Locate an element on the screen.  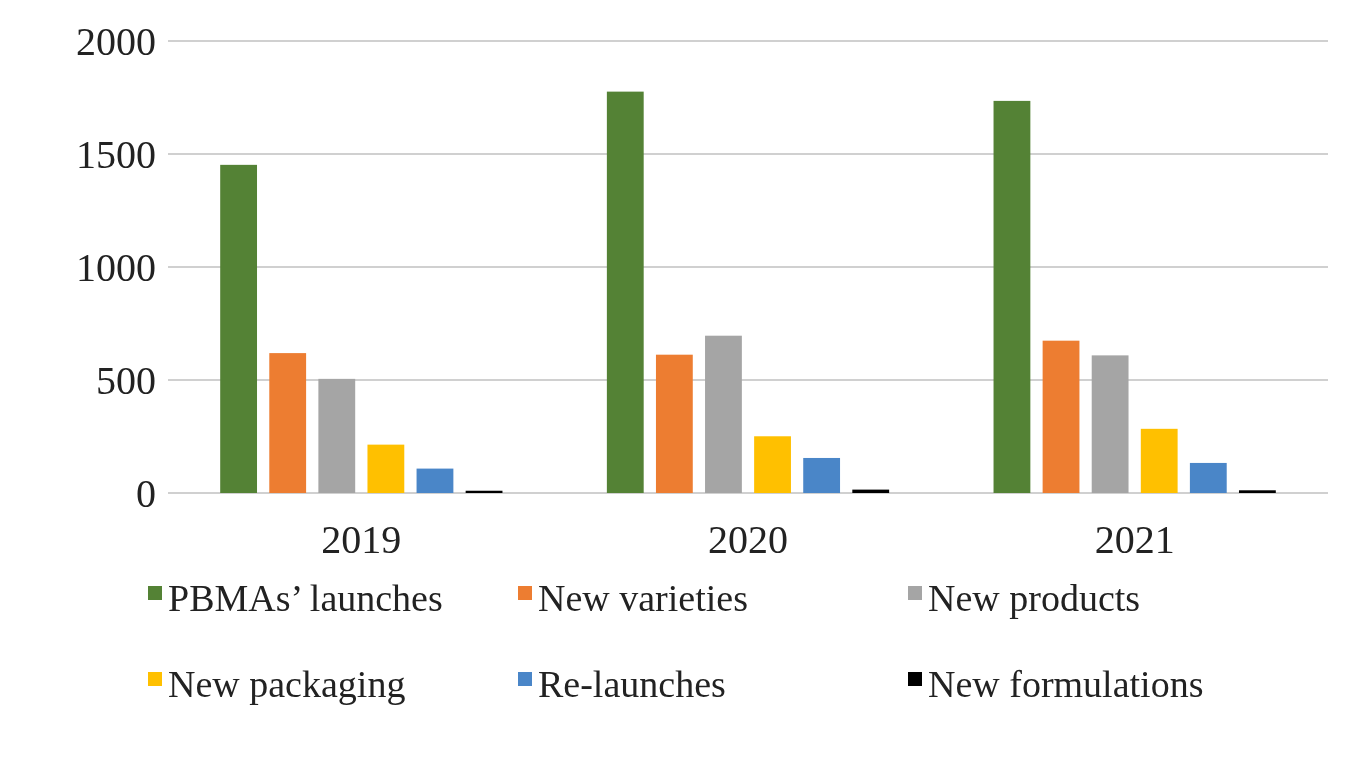
y-tick-label: 1000 is located at coordinates (116, 267).